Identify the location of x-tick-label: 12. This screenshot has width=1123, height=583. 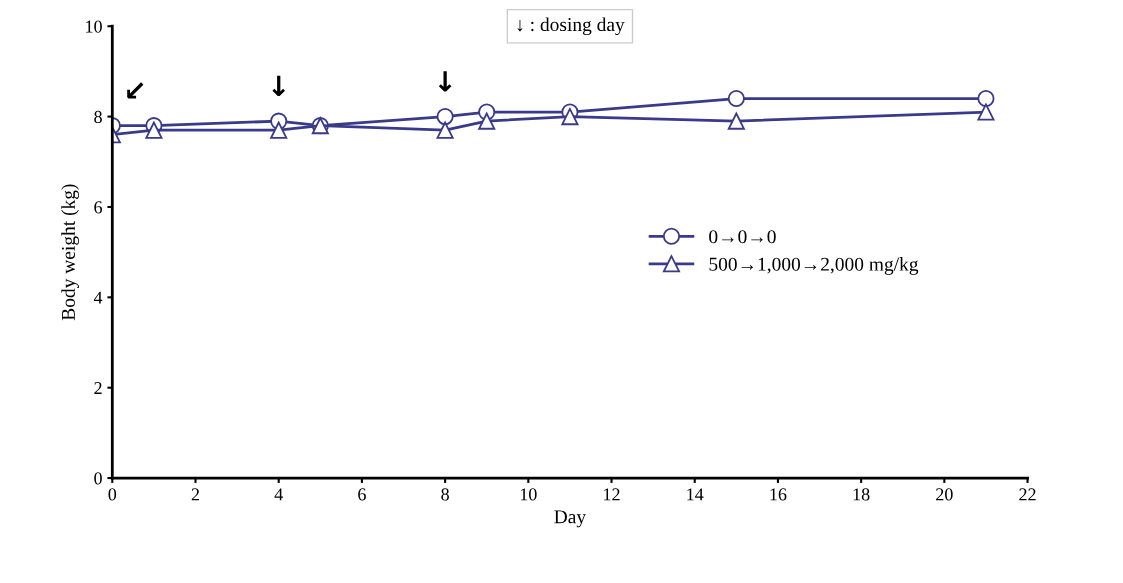
(612, 494).